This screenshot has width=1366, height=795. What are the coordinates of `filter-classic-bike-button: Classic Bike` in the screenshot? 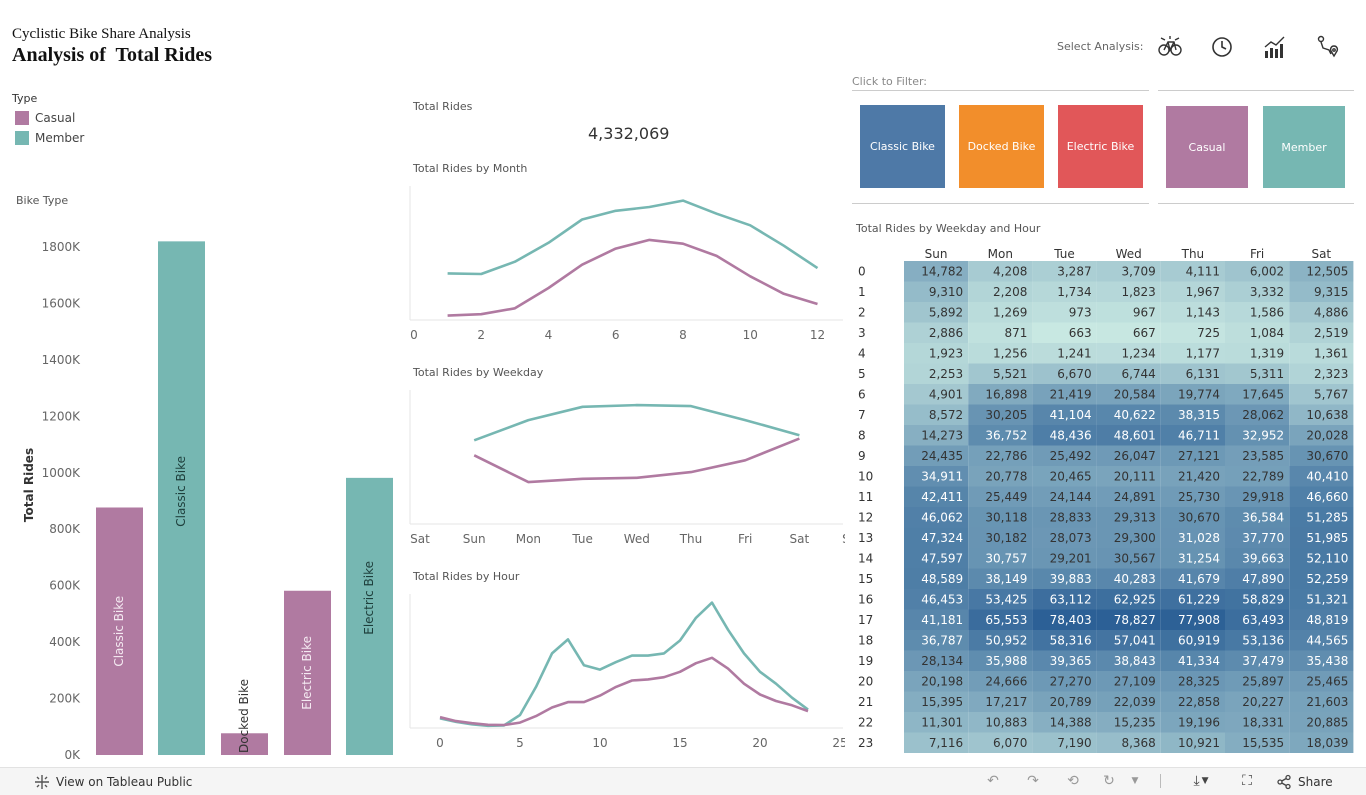 It's located at (902, 146).